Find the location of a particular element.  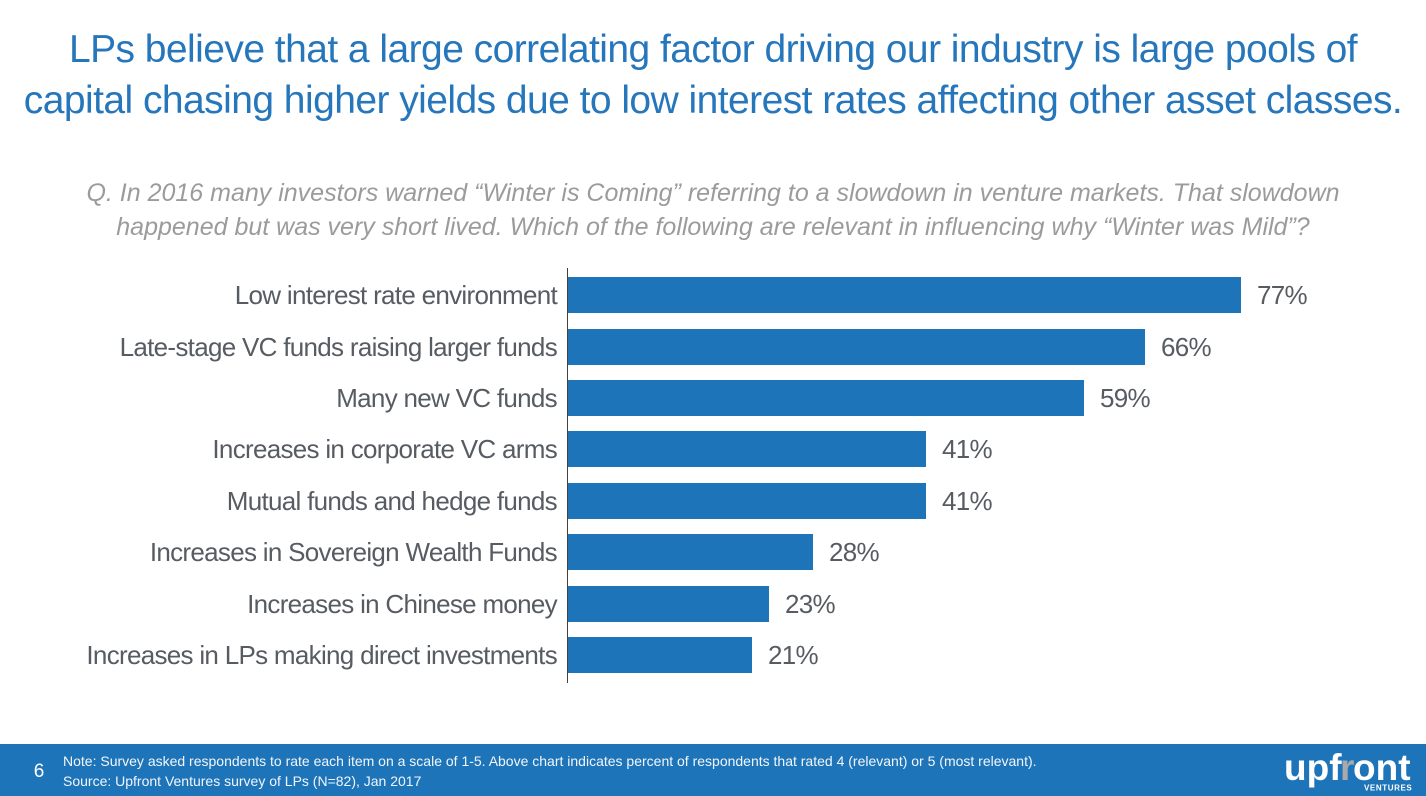

svg-text: upf is located at coordinates (1313, 767).